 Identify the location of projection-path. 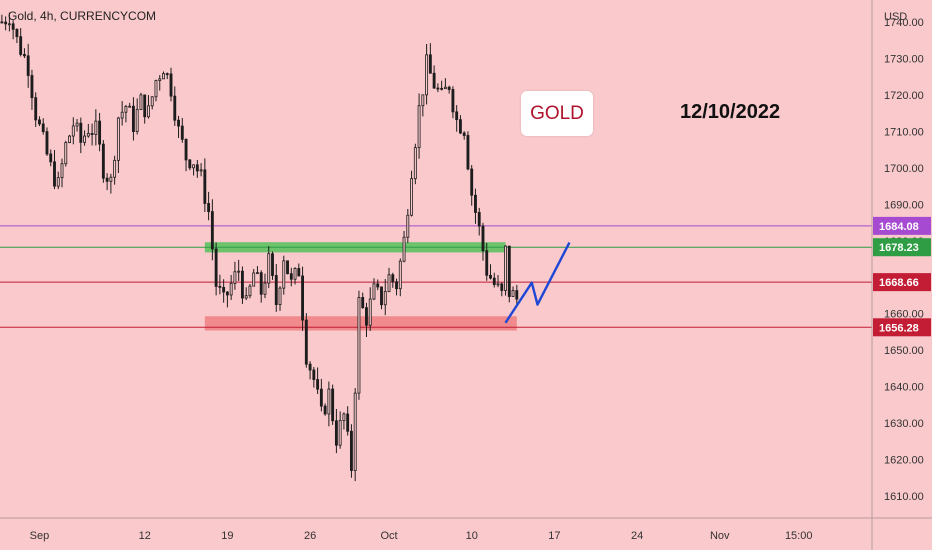
(537, 283).